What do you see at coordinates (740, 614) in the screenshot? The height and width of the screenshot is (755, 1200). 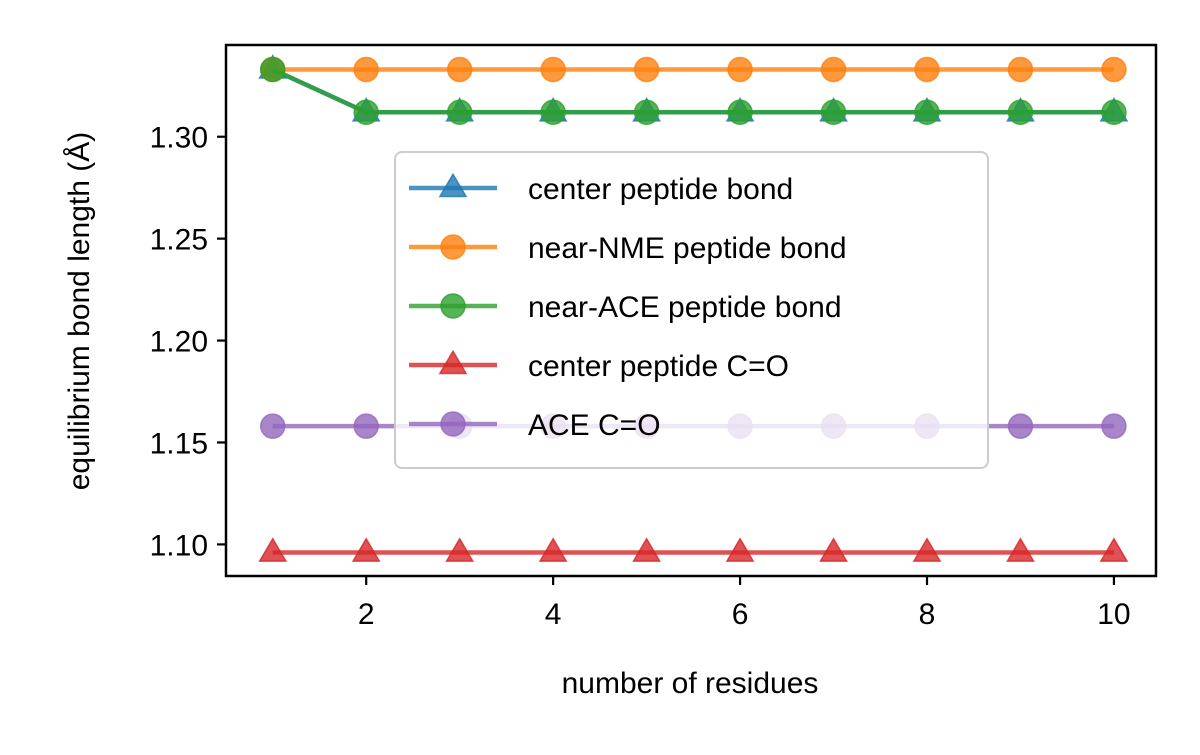 I see `x-tick-label: 6` at bounding box center [740, 614].